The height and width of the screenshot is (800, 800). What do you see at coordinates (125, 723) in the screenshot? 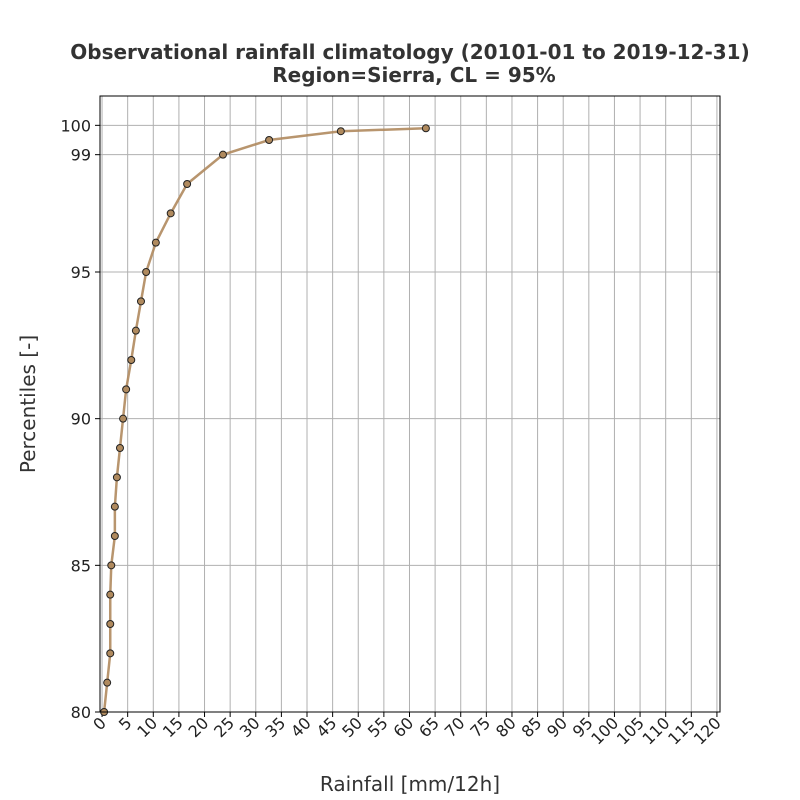
I see `x-tick-label: 5` at bounding box center [125, 723].